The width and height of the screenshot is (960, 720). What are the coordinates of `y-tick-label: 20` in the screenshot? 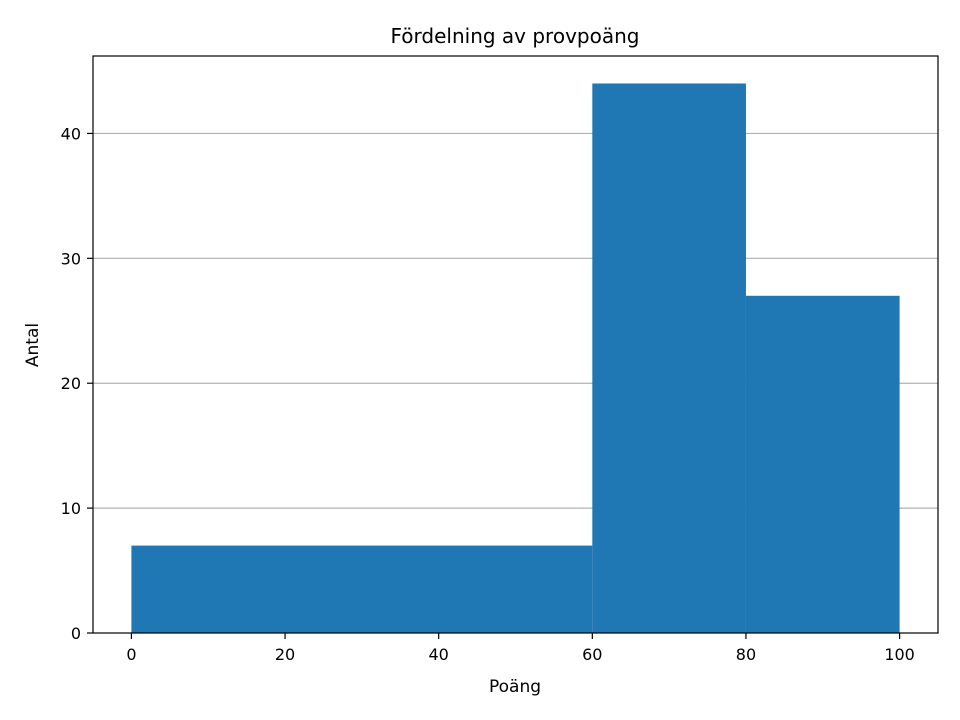 It's located at (71, 383).